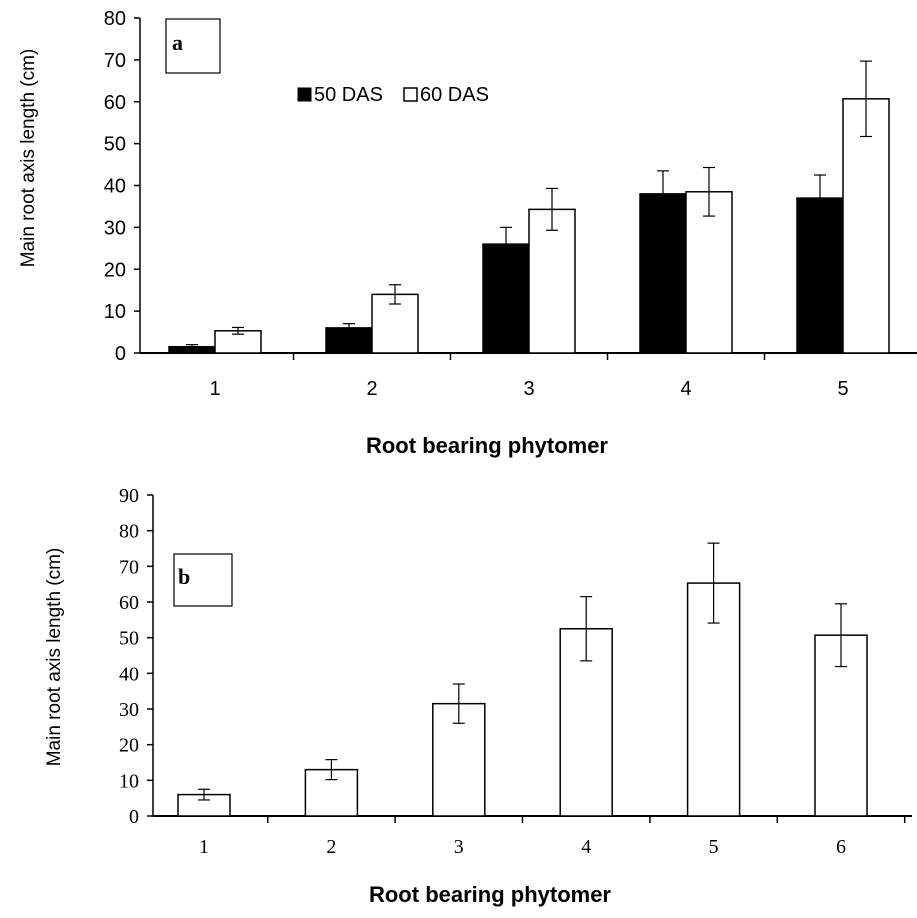  Describe the element at coordinates (348, 95) in the screenshot. I see `legend-label-50-das: 50 DAS` at that location.